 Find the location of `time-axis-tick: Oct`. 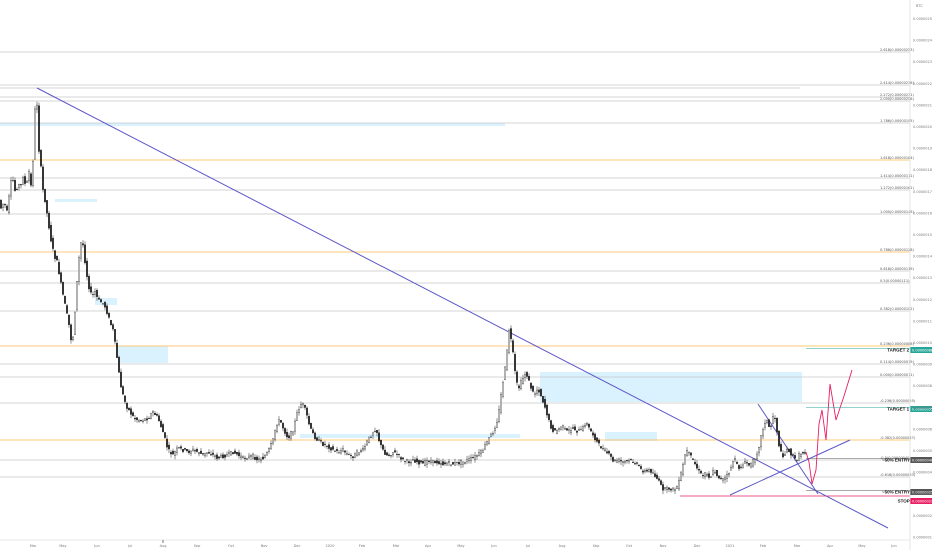

time-axis-tick: Oct is located at coordinates (231, 546).